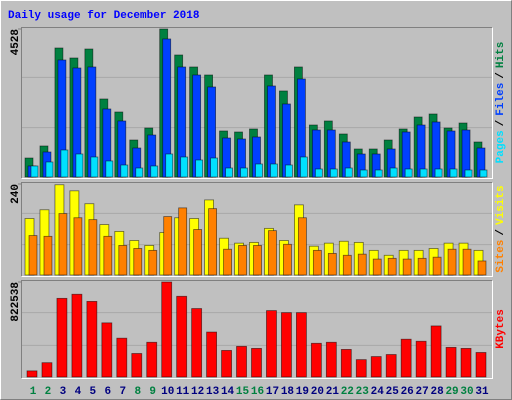 The height and width of the screenshot is (400, 512). I want to click on x-tick-label: 26, so click(407, 392).